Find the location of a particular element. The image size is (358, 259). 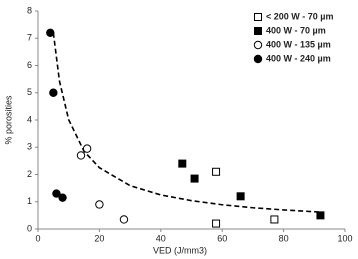

x-axis-label: VED (J/mm3) is located at coordinates (180, 250).